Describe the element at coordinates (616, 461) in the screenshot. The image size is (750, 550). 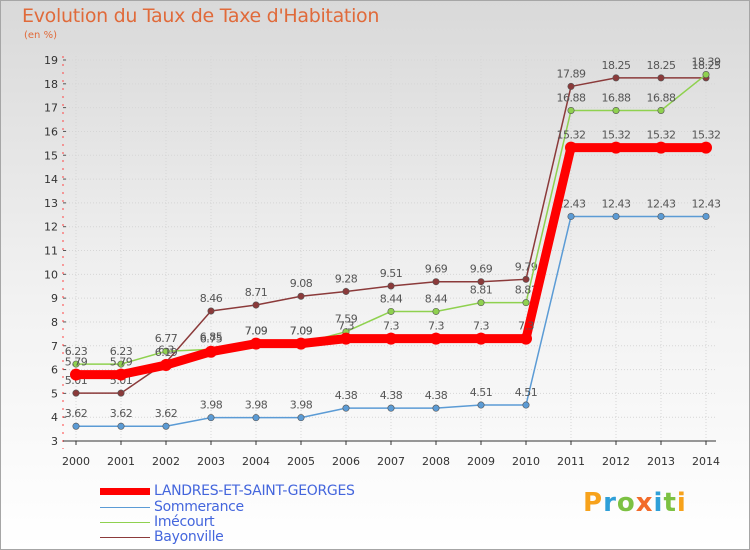
I see `x-tick-label: 2012` at that location.